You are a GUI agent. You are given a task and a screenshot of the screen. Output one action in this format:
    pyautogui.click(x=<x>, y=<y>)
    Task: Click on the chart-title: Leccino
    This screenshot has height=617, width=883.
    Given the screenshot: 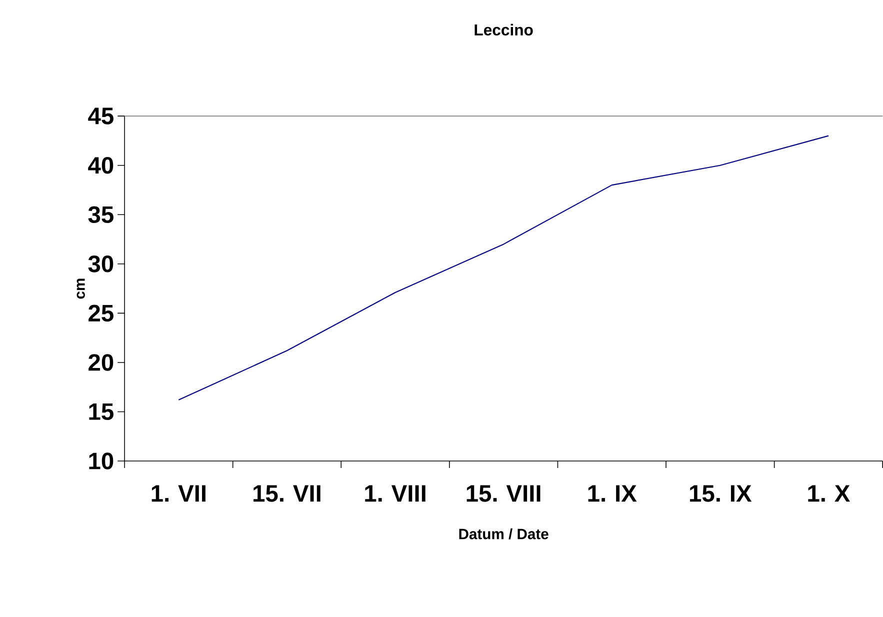 What is the action you would take?
    pyautogui.click(x=503, y=30)
    